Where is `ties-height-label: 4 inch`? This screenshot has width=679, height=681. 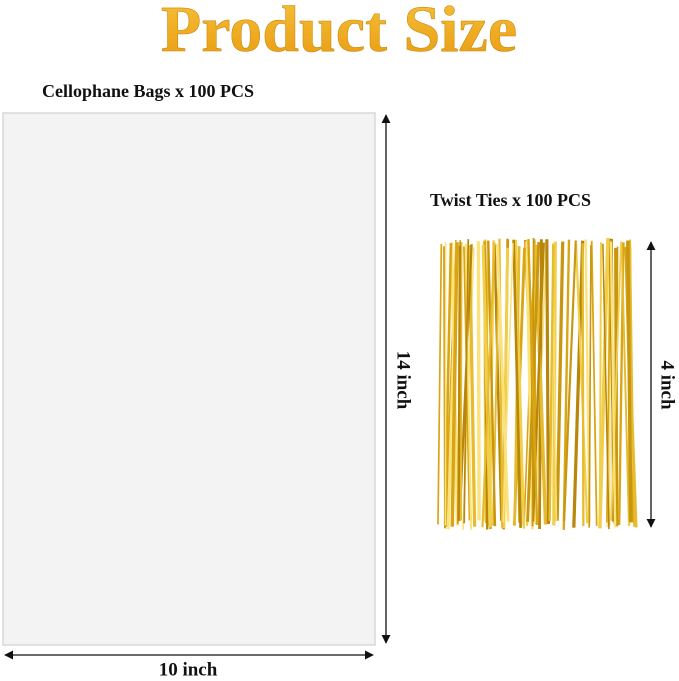
ties-height-label: 4 inch is located at coordinates (667, 385).